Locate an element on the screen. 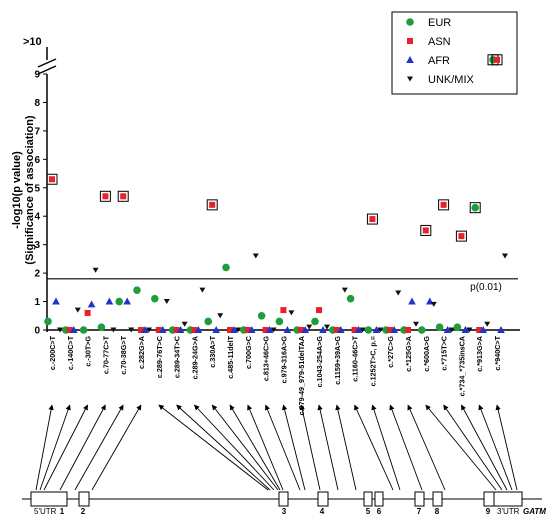 Image resolution: width=550 pixels, height=522 pixels. exon-label: 8 is located at coordinates (437, 511).